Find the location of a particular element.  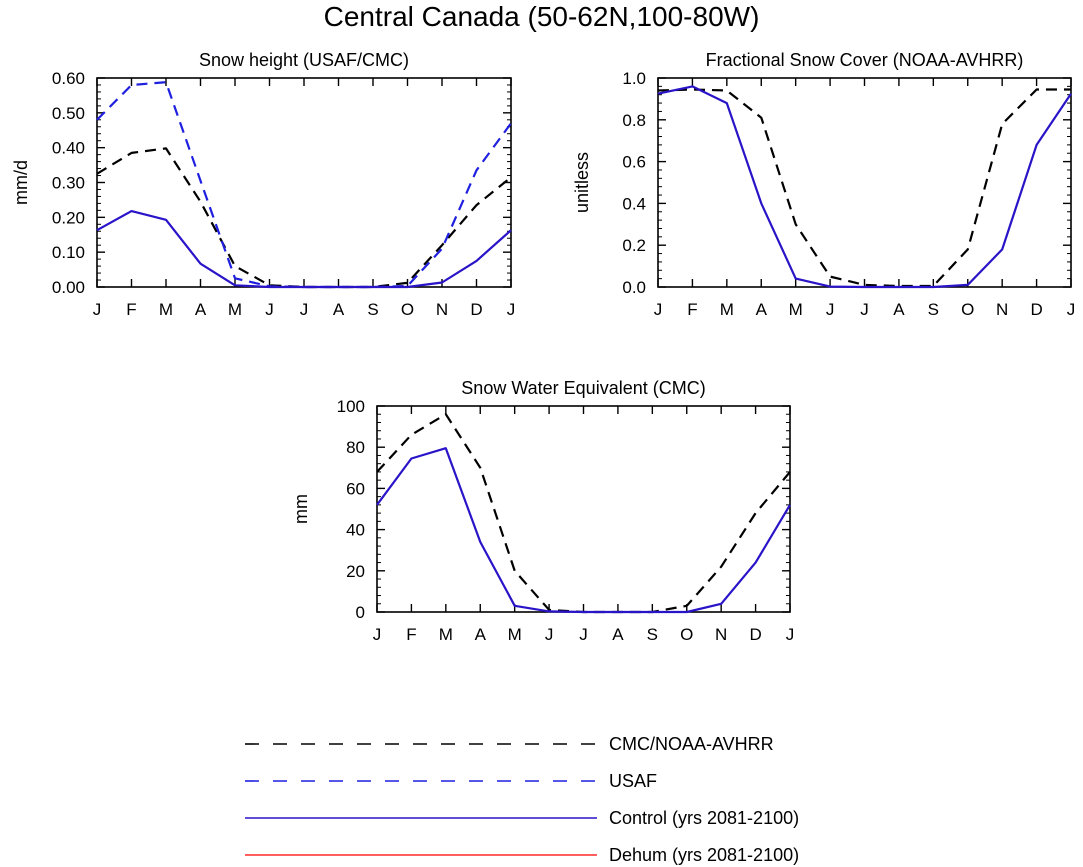

legend-label: USAF is located at coordinates (633, 781).